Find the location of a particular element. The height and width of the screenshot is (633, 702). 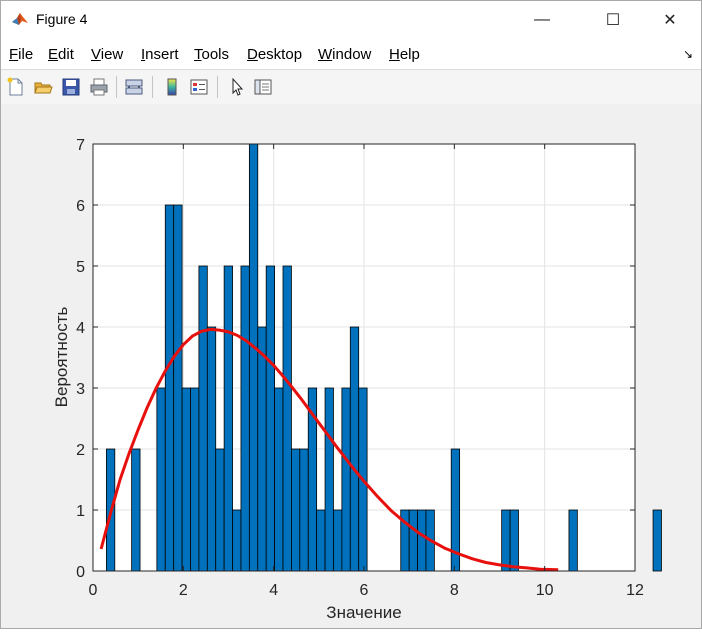

y-tick-label: 7 is located at coordinates (80, 145).